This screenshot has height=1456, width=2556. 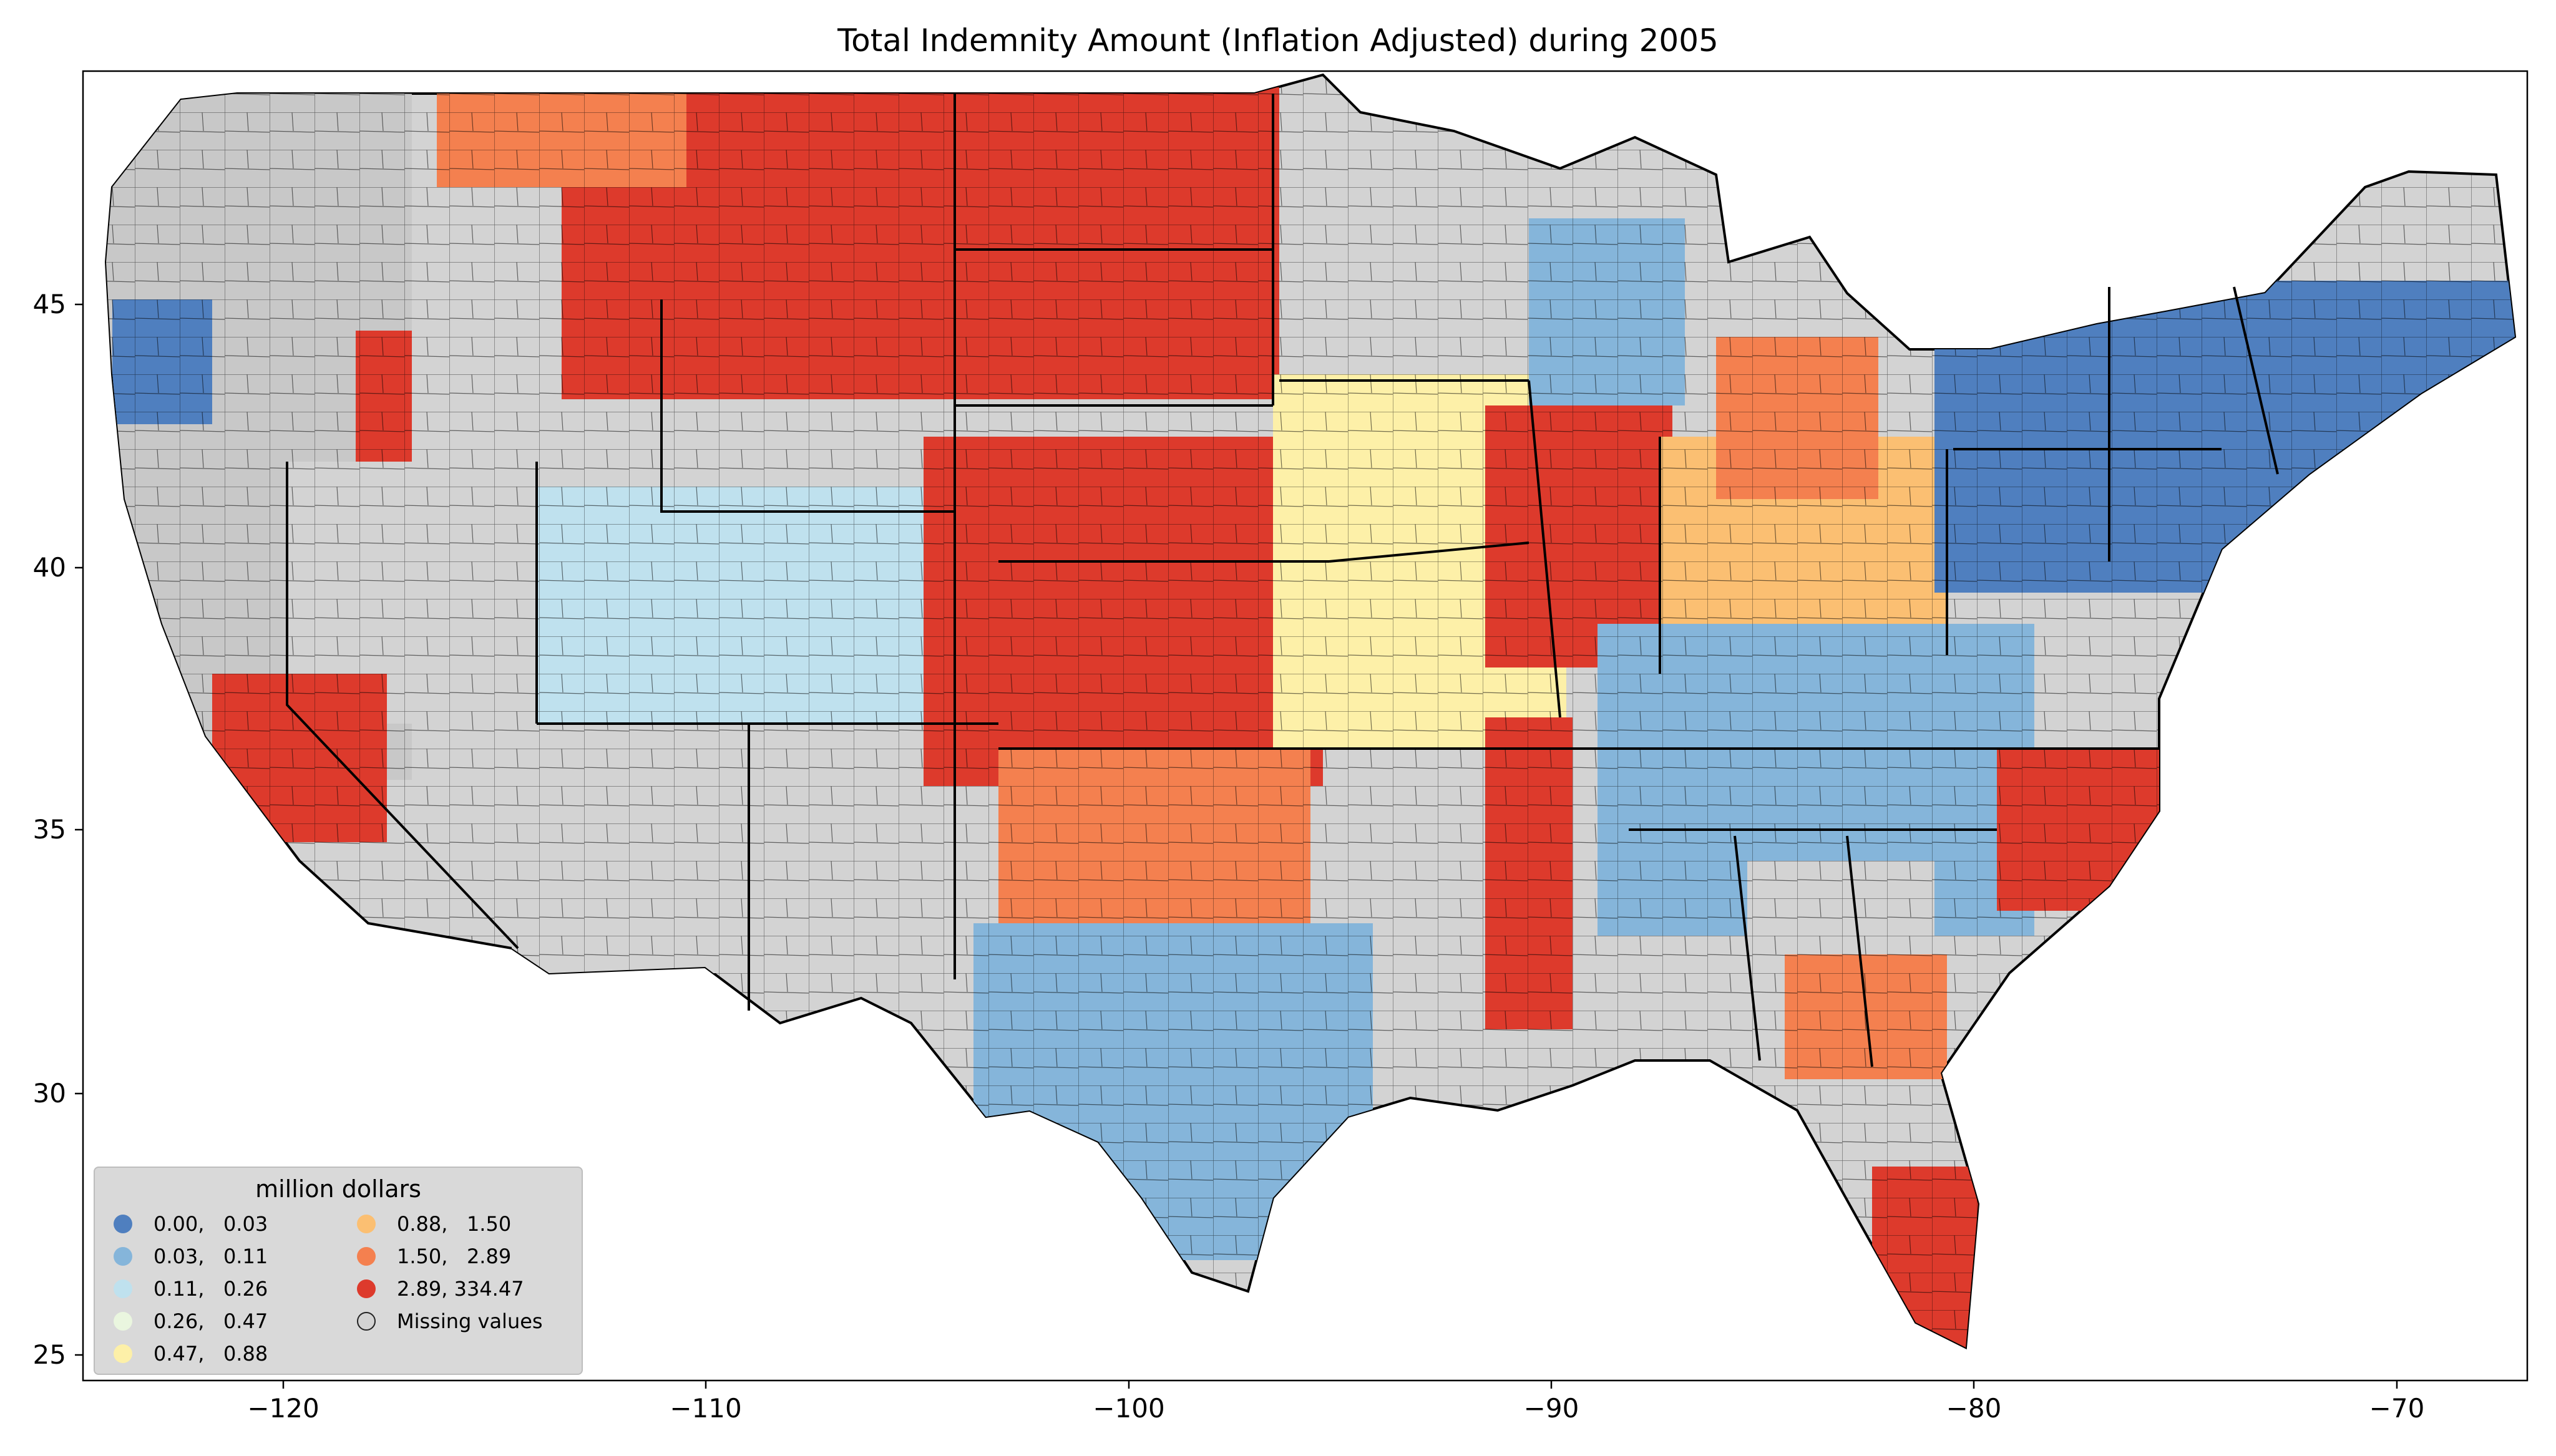 What do you see at coordinates (470, 1321) in the screenshot?
I see `legend-item-label: Missing values` at bounding box center [470, 1321].